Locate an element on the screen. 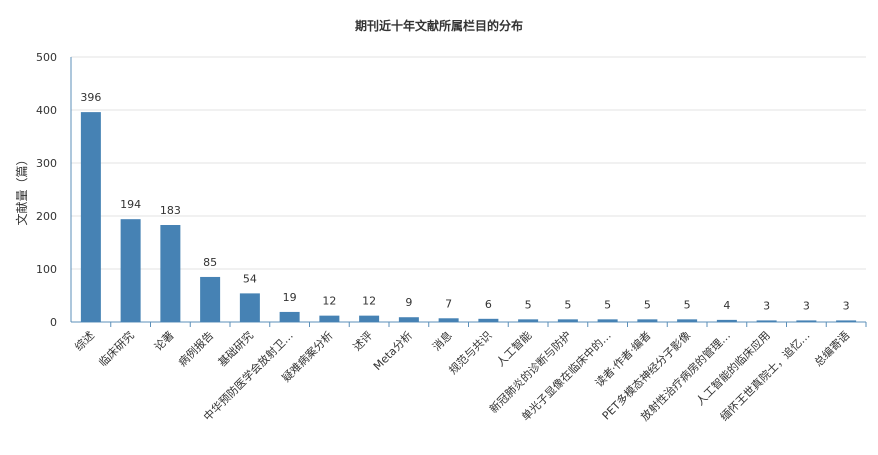 The height and width of the screenshot is (455, 878). data-label-11: 5 is located at coordinates (528, 304).